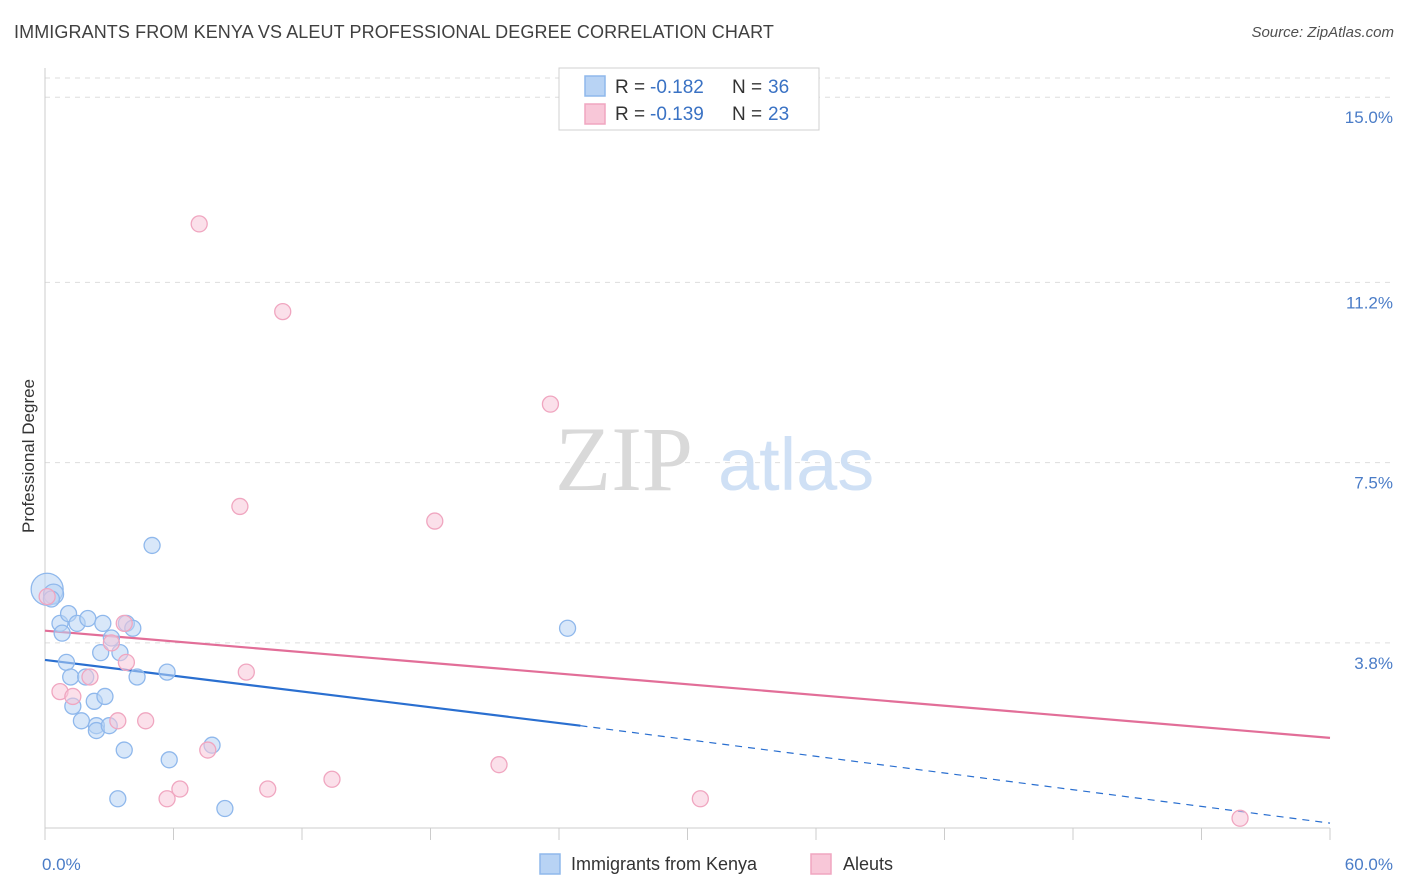 Image resolution: width=1406 pixels, height=892 pixels. I want to click on legend-swatch-kenya, so click(595, 86).